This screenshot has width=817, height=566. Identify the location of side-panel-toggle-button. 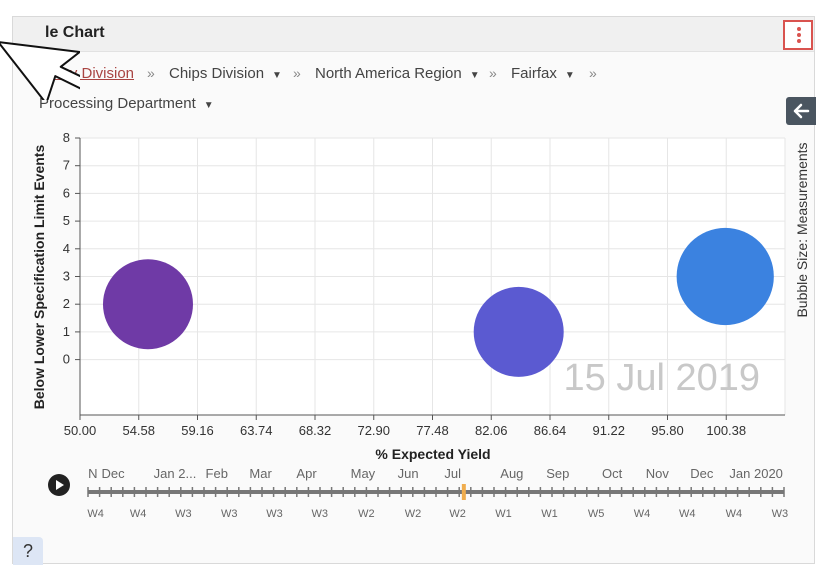
(801, 111).